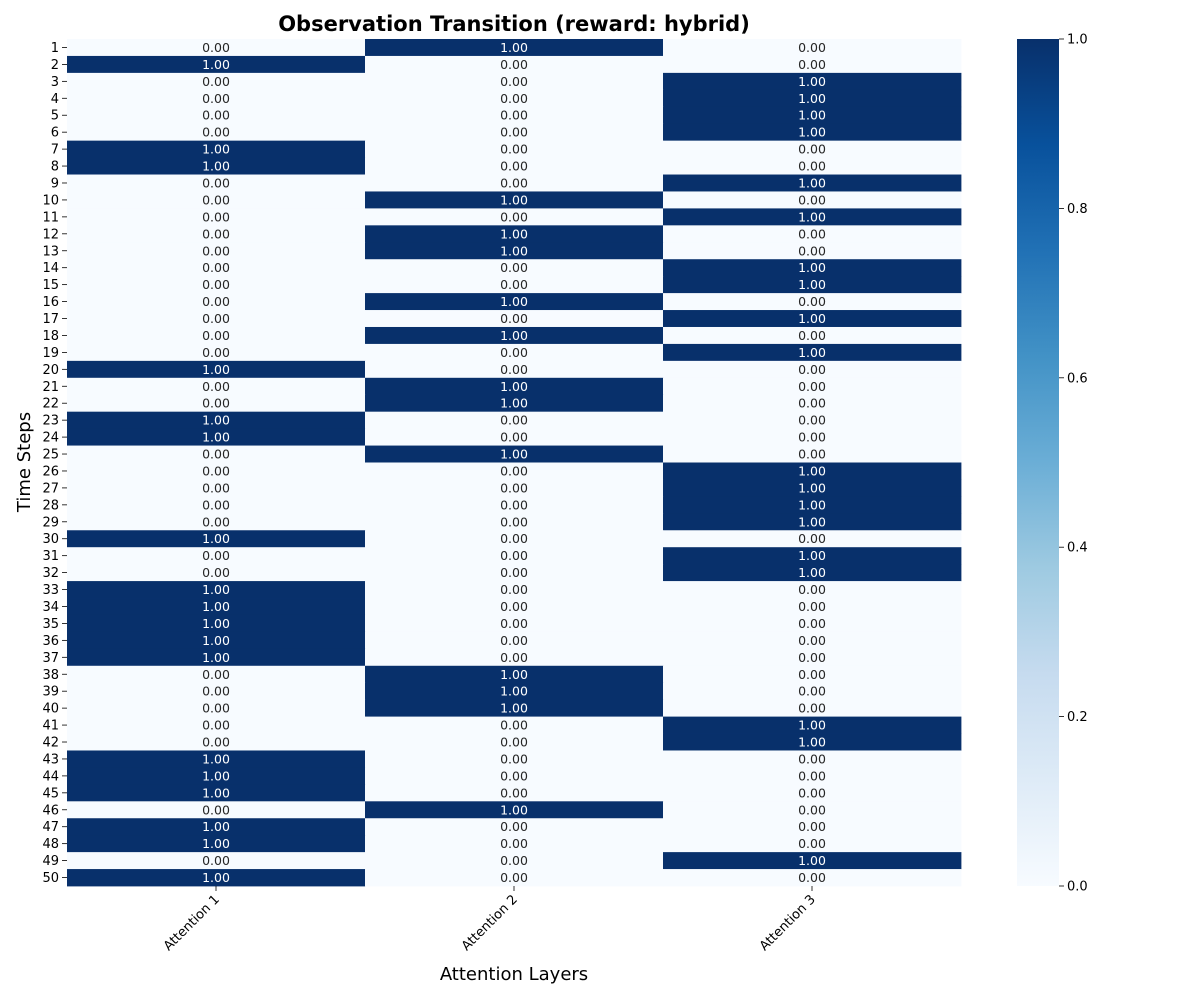  I want to click on y-tick-label: 35, so click(50, 624).